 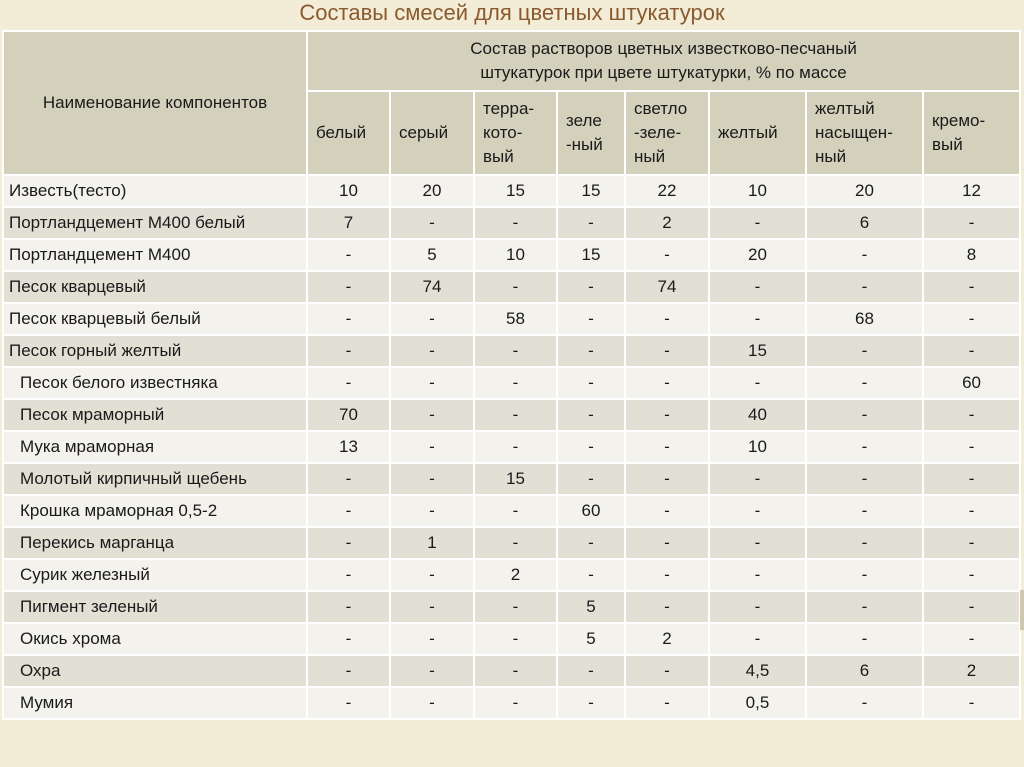 I want to click on table-row: Мука мраморная 13- - - -10- -, so click(x=512, y=447).